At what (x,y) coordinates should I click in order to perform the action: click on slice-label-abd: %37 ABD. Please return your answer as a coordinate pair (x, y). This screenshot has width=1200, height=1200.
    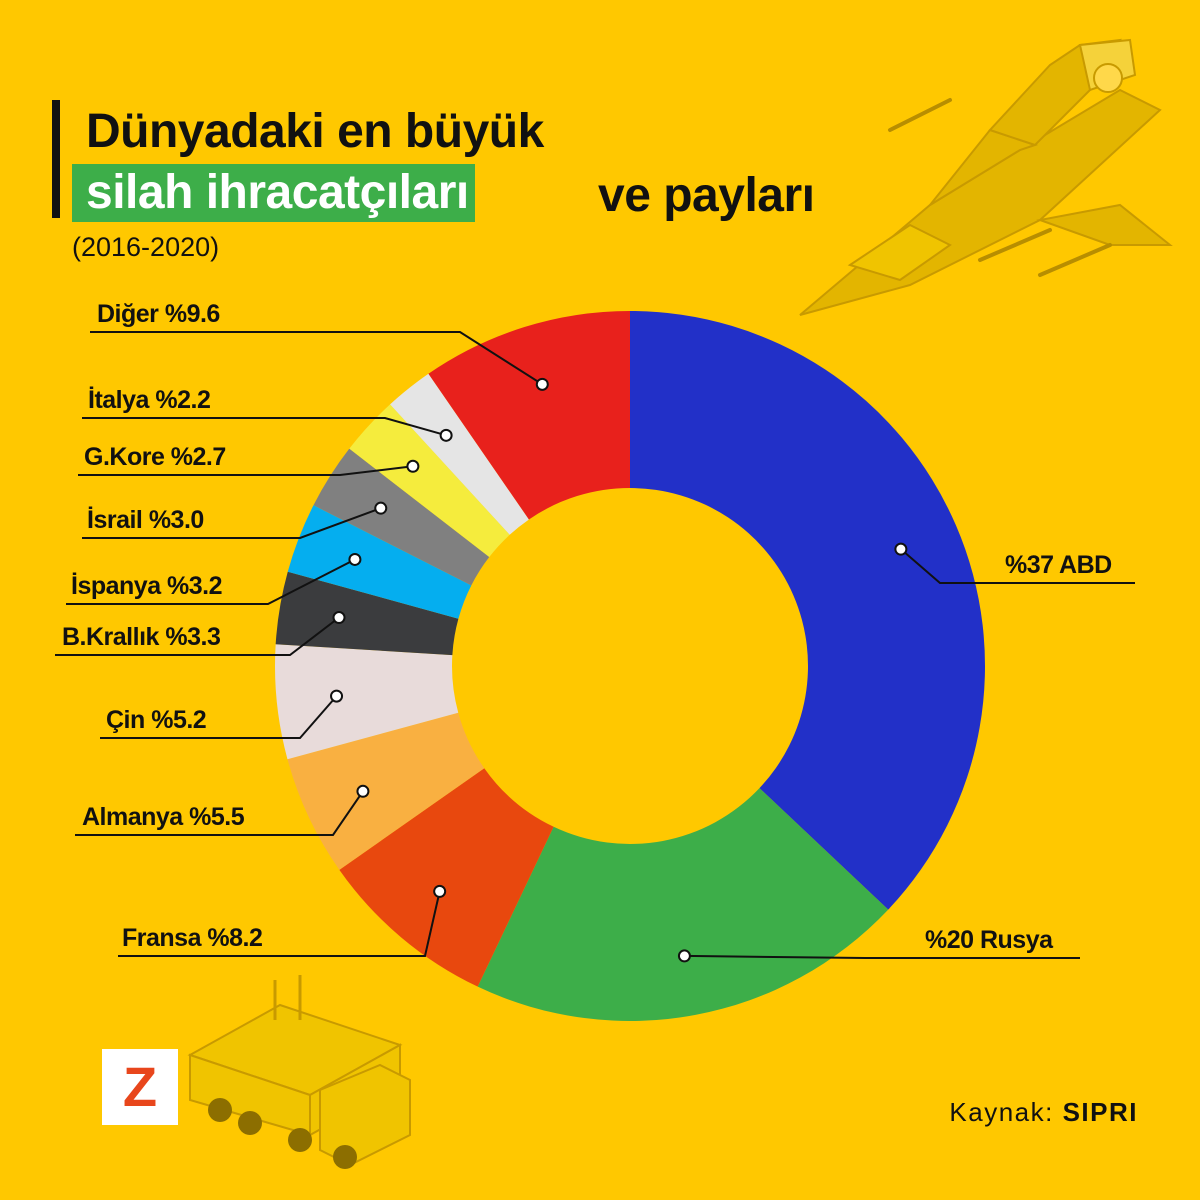
    Looking at the image, I should click on (1058, 565).